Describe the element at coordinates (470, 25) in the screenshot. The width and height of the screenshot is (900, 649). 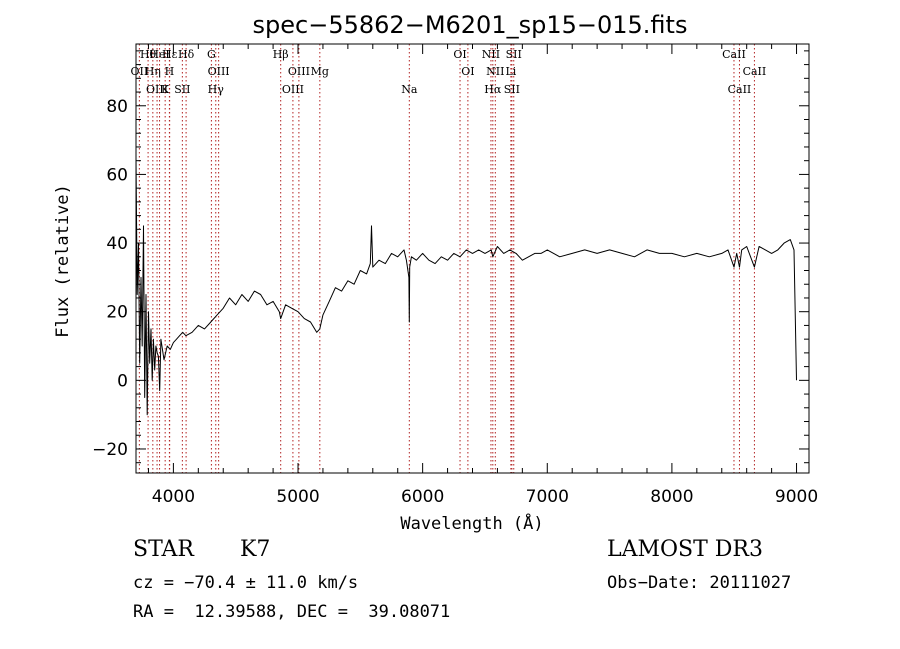
I see `chart-title: spec−55862−M6201_sp15−015.fits` at that location.